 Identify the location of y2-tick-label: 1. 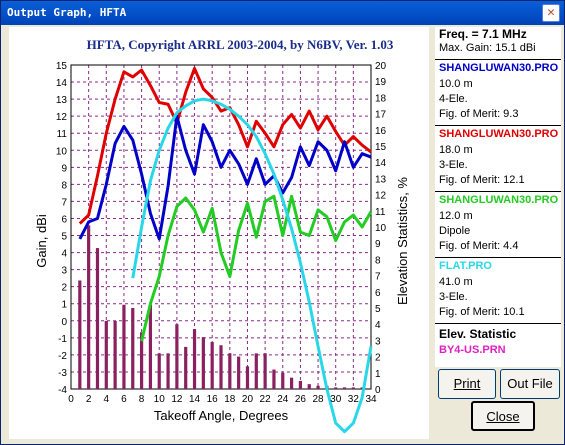
(378, 374).